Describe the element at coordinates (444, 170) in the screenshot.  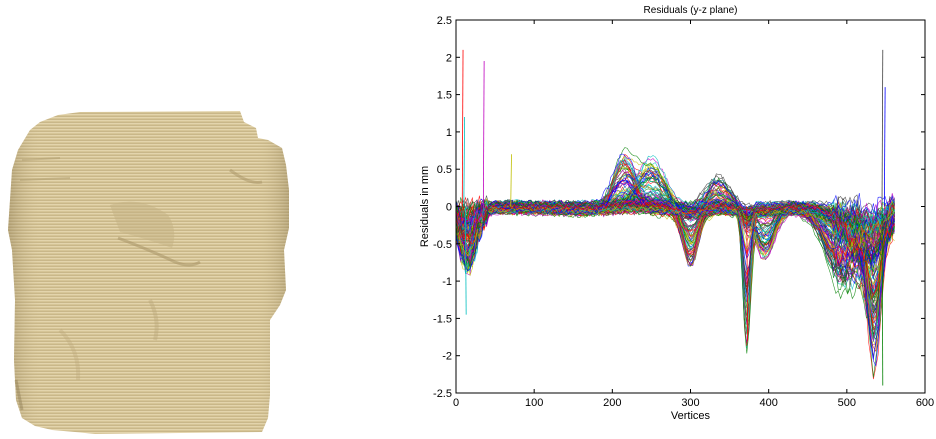
I see `y-tick-label: 0.5` at that location.